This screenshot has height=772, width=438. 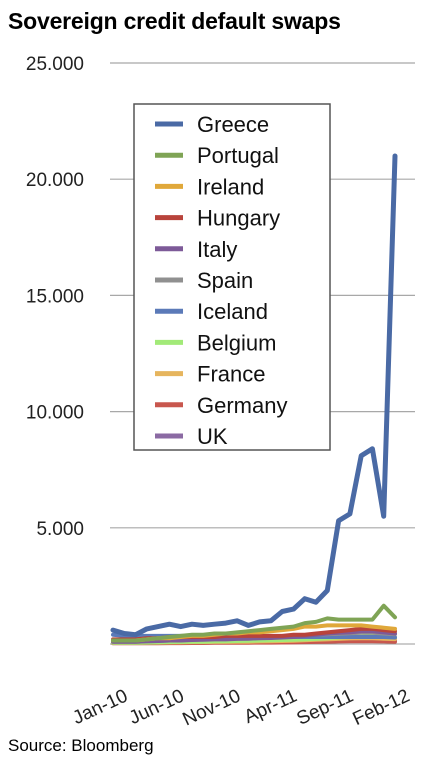 I want to click on x-tick-label: Feb-12, so click(x=381, y=707).